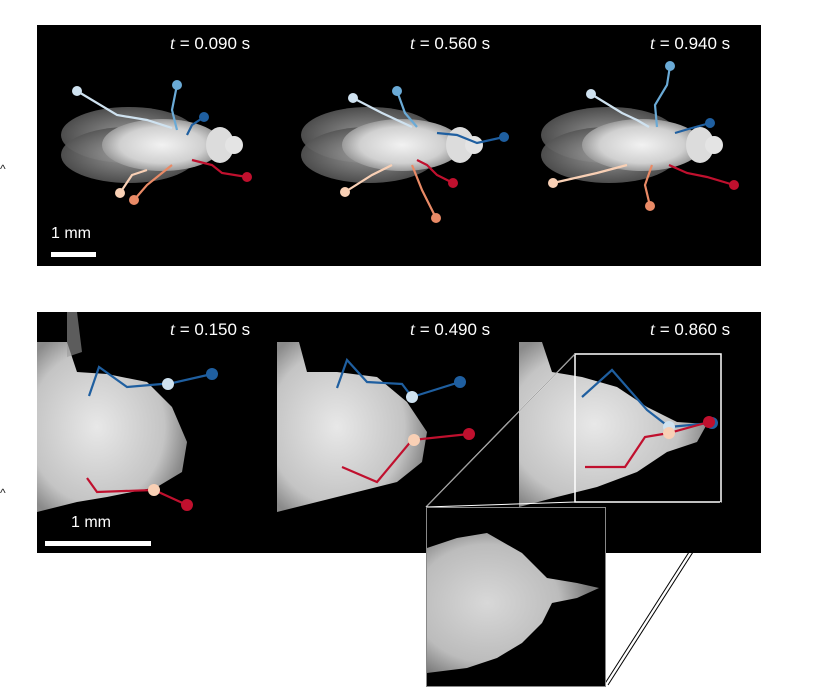  I want to click on bottom-scale-bar, so click(98, 543).